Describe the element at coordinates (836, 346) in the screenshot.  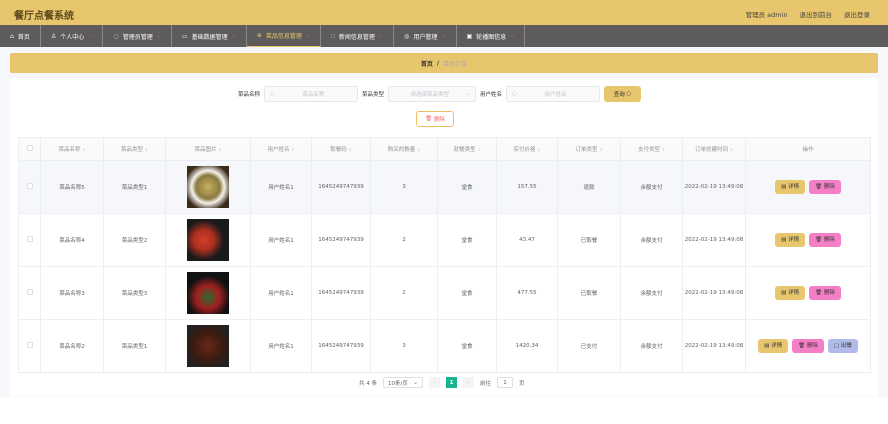
I see `serve-icon: ▢` at that location.